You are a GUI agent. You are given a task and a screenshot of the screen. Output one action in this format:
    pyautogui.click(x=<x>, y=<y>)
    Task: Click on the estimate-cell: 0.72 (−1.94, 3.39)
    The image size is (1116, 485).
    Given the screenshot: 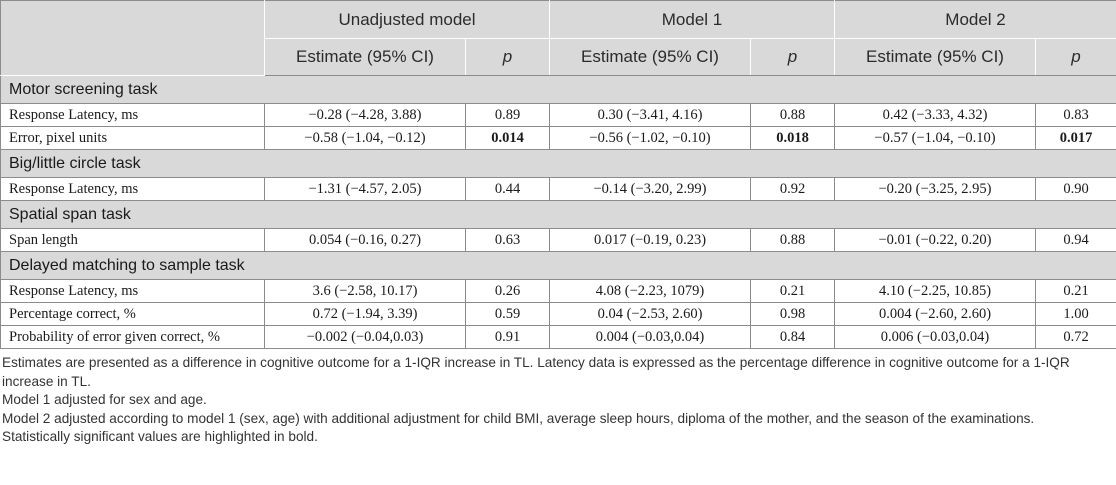 What is the action you would take?
    pyautogui.click(x=365, y=314)
    